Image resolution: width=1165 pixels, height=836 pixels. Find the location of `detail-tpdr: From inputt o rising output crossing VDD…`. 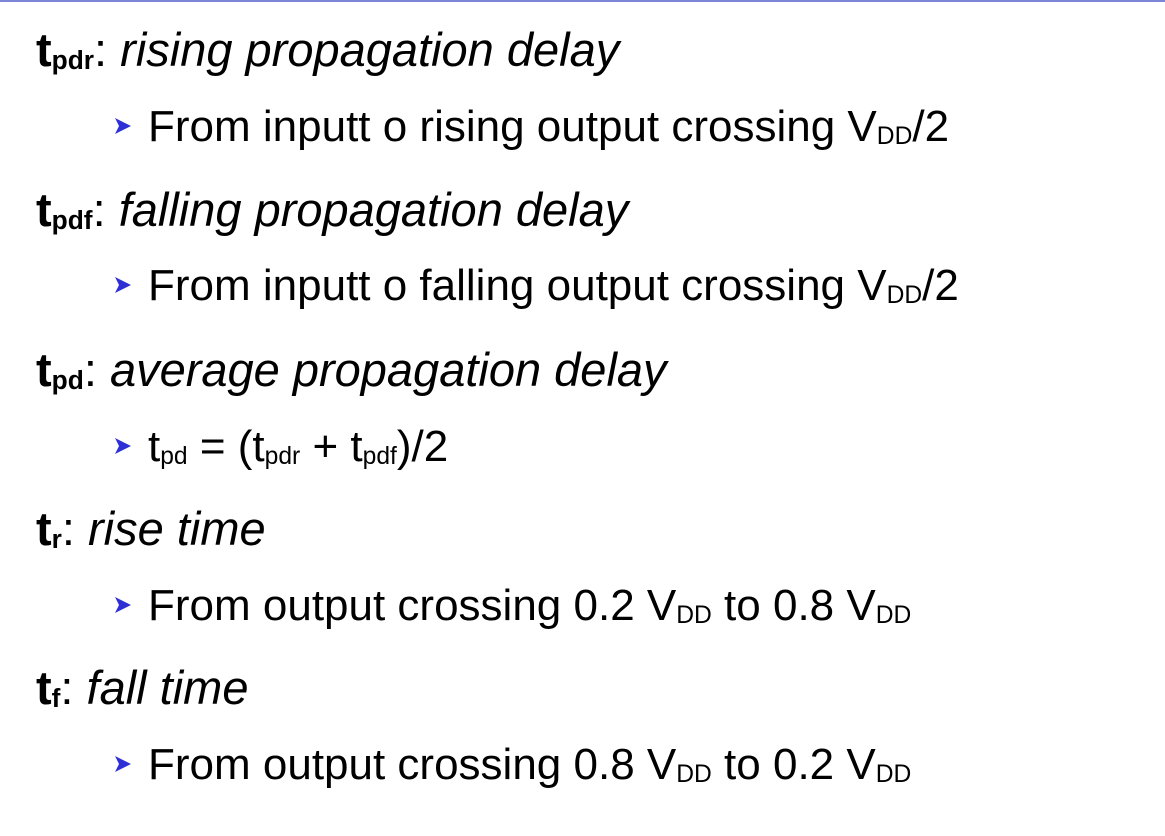

detail-tpdr: From inputt o rising output crossing VDD… is located at coordinates (530, 127).